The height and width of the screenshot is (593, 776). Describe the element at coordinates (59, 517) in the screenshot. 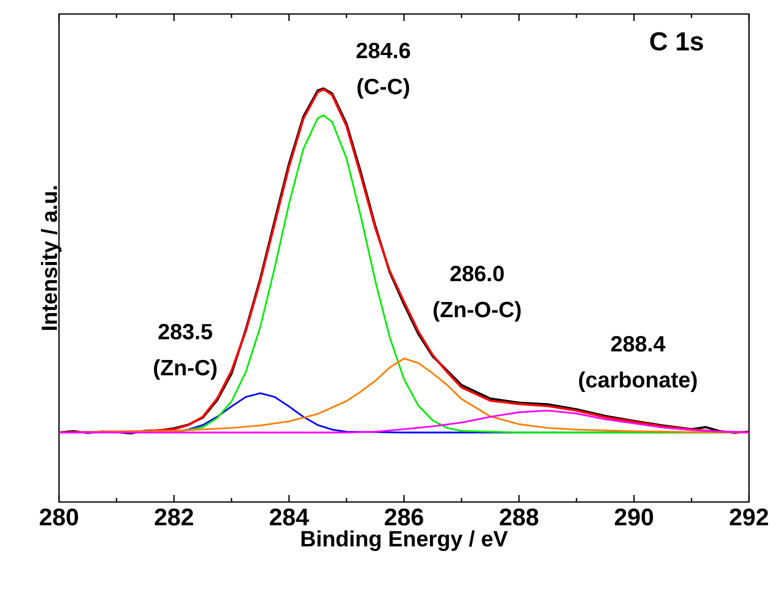

I see `x-tick-label: 280` at that location.